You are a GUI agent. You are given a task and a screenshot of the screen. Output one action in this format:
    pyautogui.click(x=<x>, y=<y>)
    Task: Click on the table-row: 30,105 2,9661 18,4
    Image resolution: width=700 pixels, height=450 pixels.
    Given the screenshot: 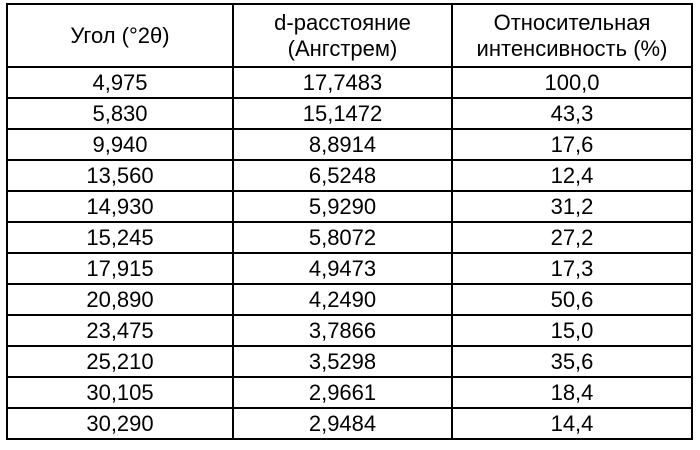 What is the action you would take?
    pyautogui.click(x=349, y=392)
    